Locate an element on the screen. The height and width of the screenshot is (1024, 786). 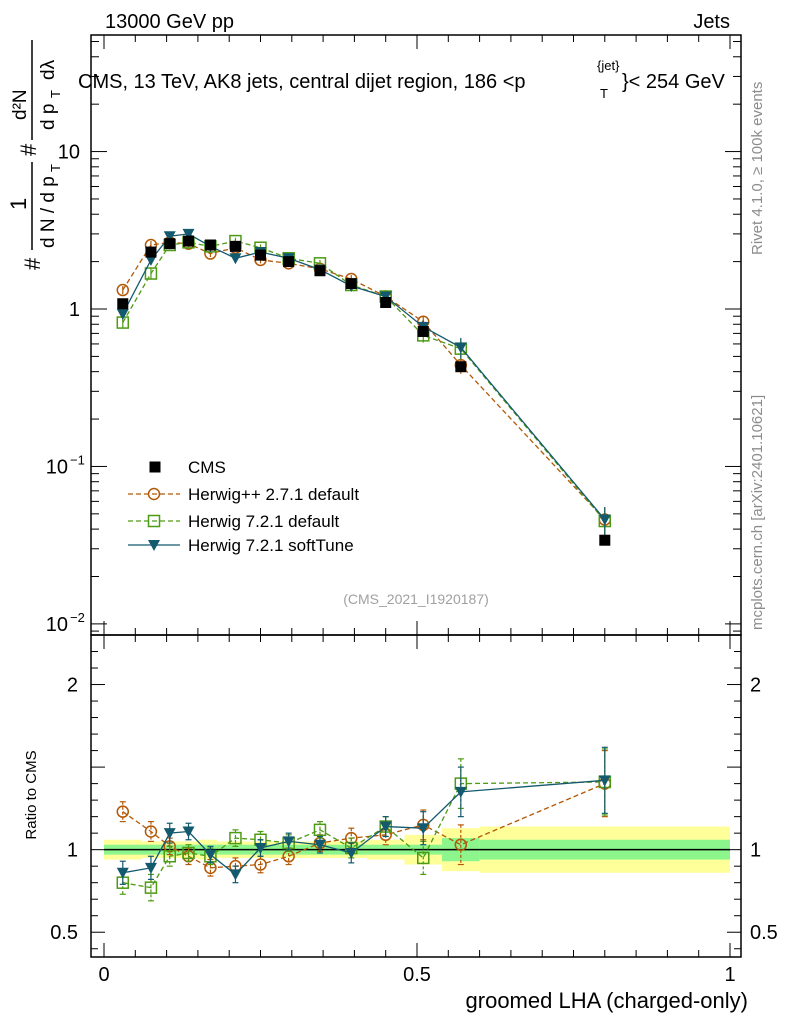
rivet-label: Rivet 4.1.0, ≥ 100k events is located at coordinates (757, 168).